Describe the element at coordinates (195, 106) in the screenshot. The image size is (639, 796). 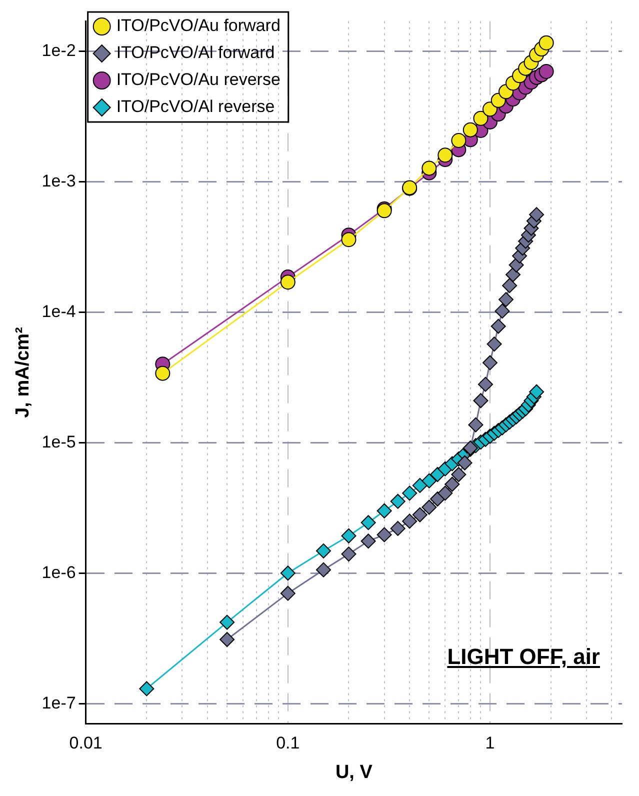
I see `legend-label: ITO/PcVO/Al reverse` at that location.